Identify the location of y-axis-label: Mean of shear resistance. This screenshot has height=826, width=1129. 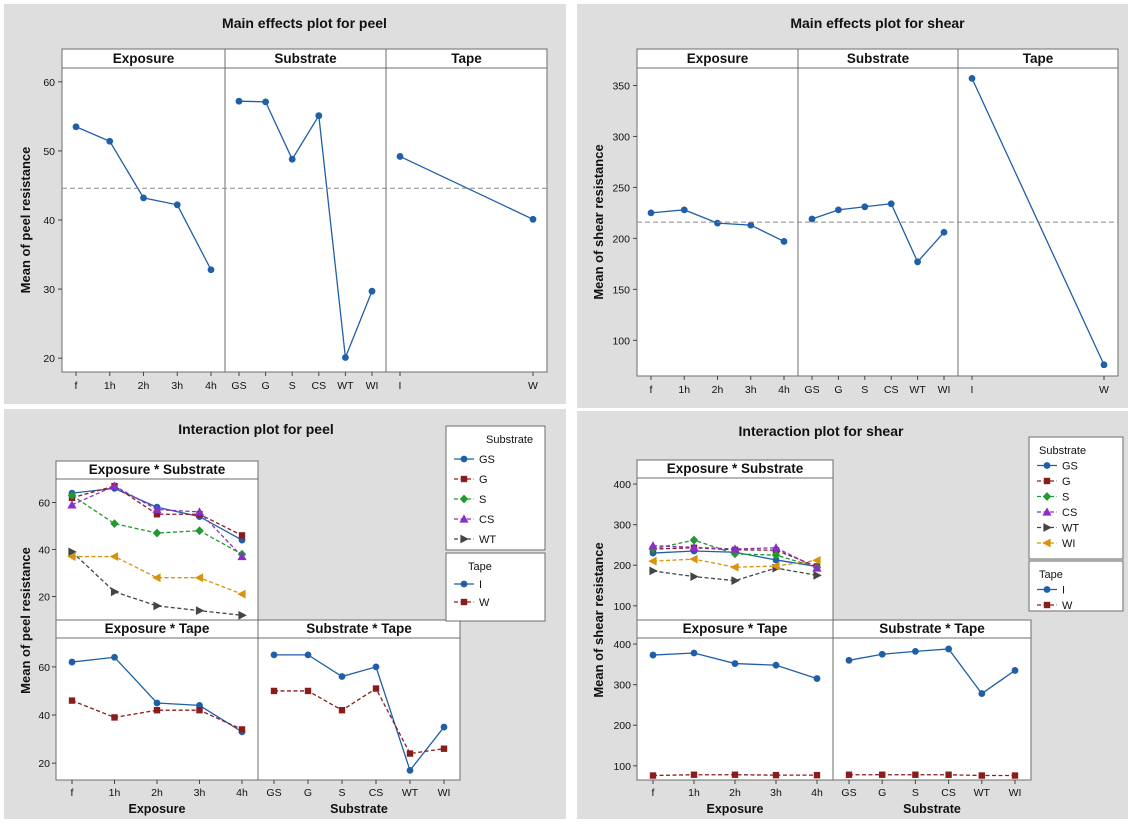
(598, 221).